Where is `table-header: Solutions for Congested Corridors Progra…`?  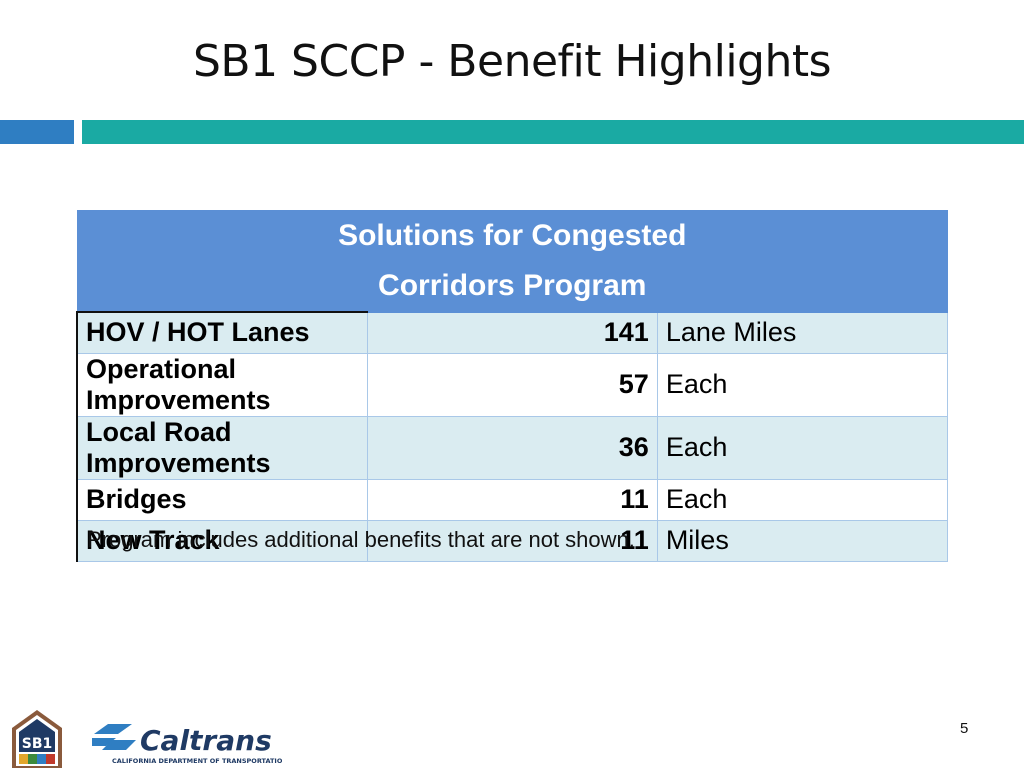
table-header: Solutions for Congested Corridors Progra… is located at coordinates (512, 261).